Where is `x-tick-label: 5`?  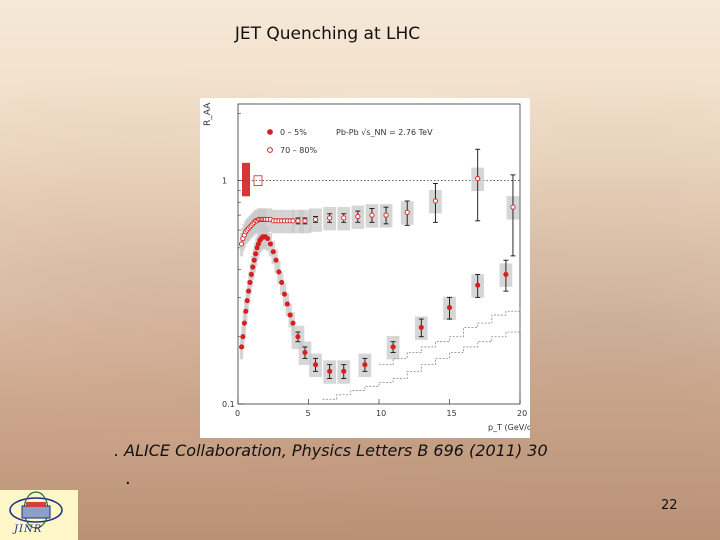
x-tick-label: 5 is located at coordinates (308, 413).